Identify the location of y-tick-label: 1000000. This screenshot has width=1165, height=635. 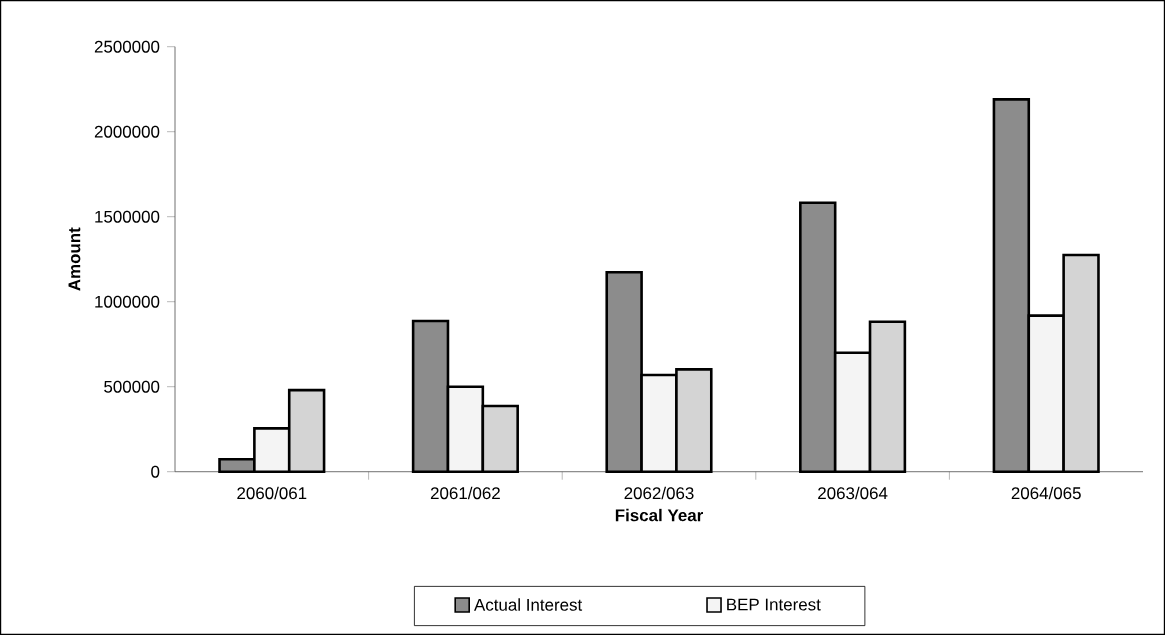
(127, 301).